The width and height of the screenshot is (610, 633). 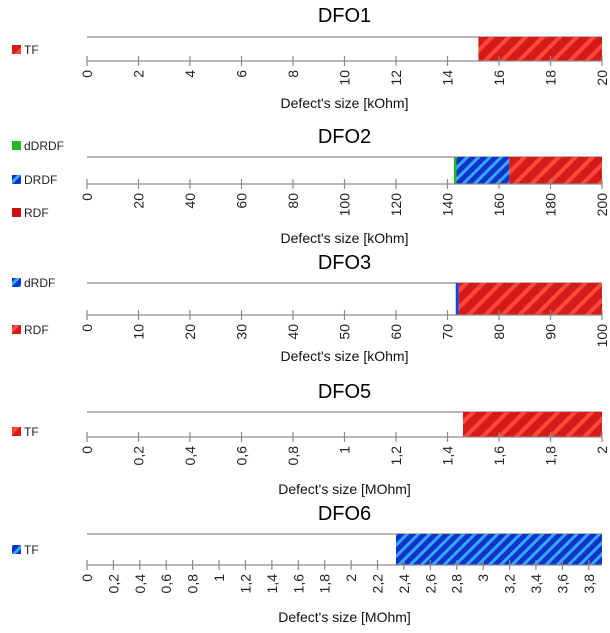 What do you see at coordinates (344, 16) in the screenshot?
I see `chart-title: DFO1` at bounding box center [344, 16].